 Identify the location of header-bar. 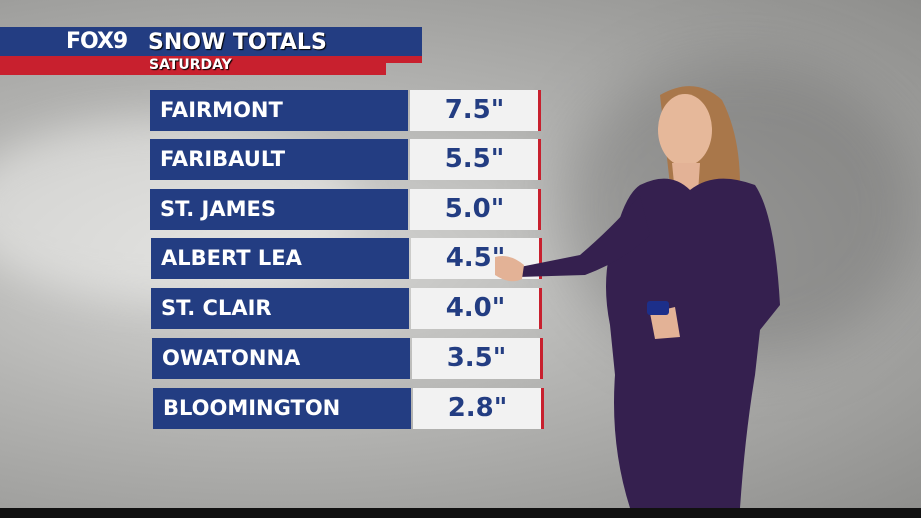
(211, 42).